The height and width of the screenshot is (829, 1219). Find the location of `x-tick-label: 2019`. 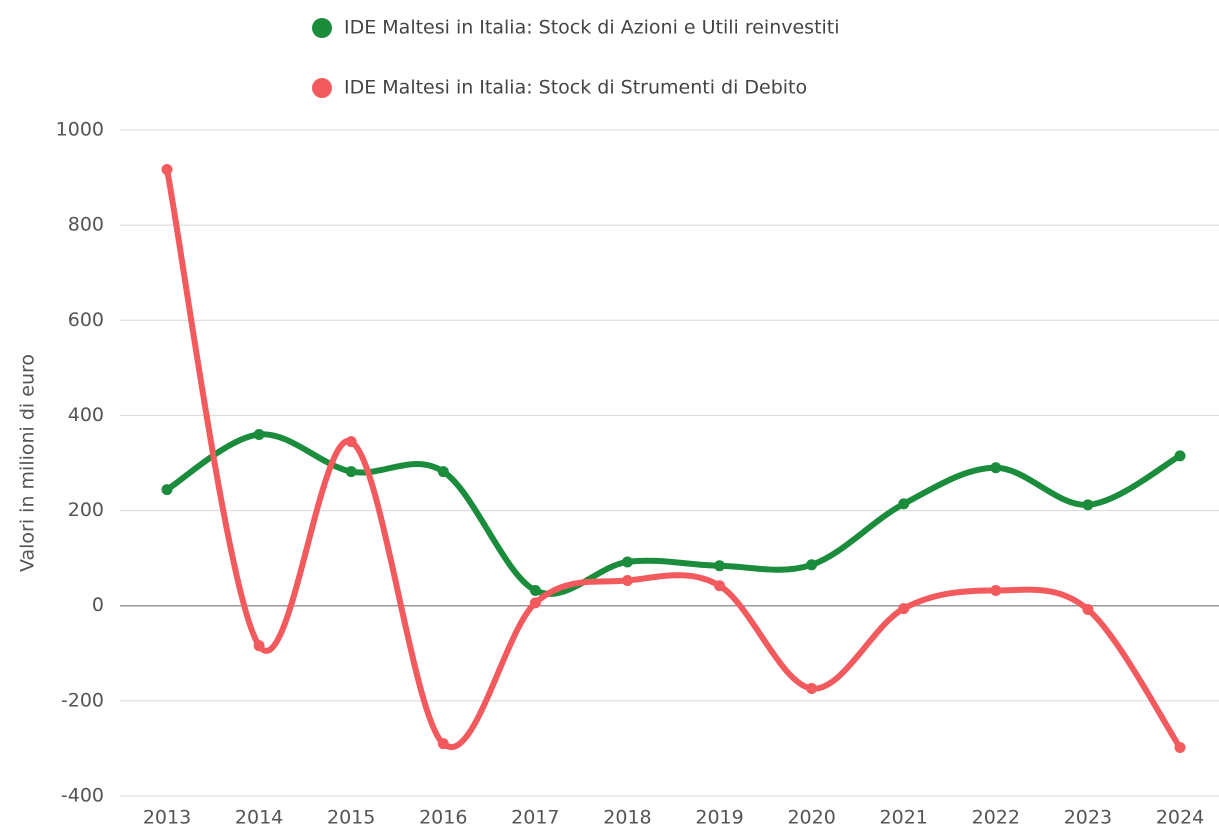

x-tick-label: 2019 is located at coordinates (719, 818).